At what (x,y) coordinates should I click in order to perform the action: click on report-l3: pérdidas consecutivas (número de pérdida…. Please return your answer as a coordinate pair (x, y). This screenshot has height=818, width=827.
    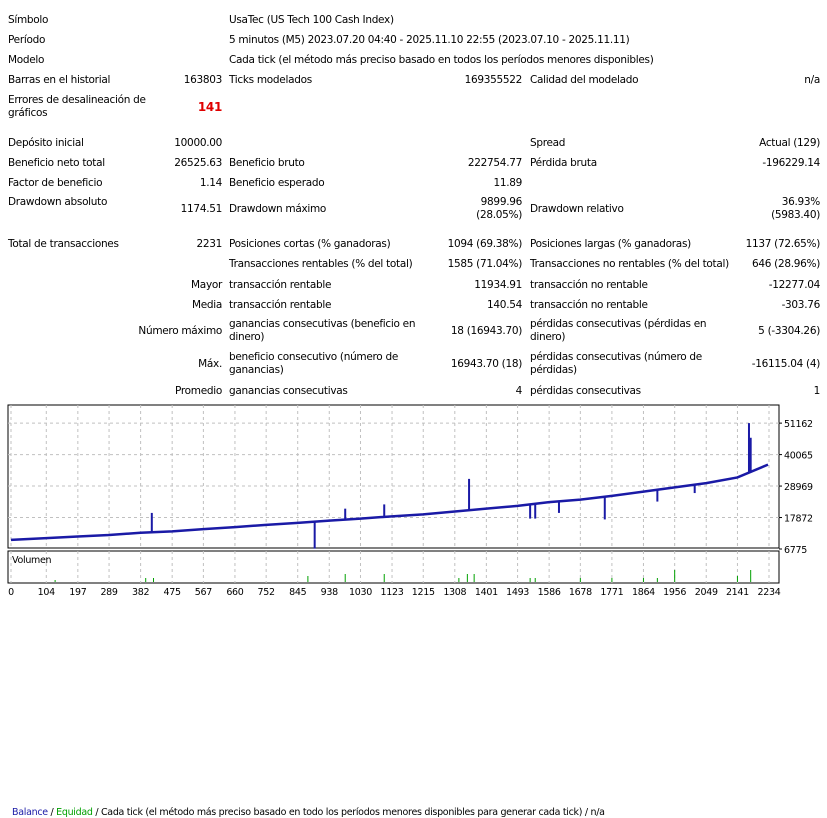
    Looking at the image, I should click on (616, 363).